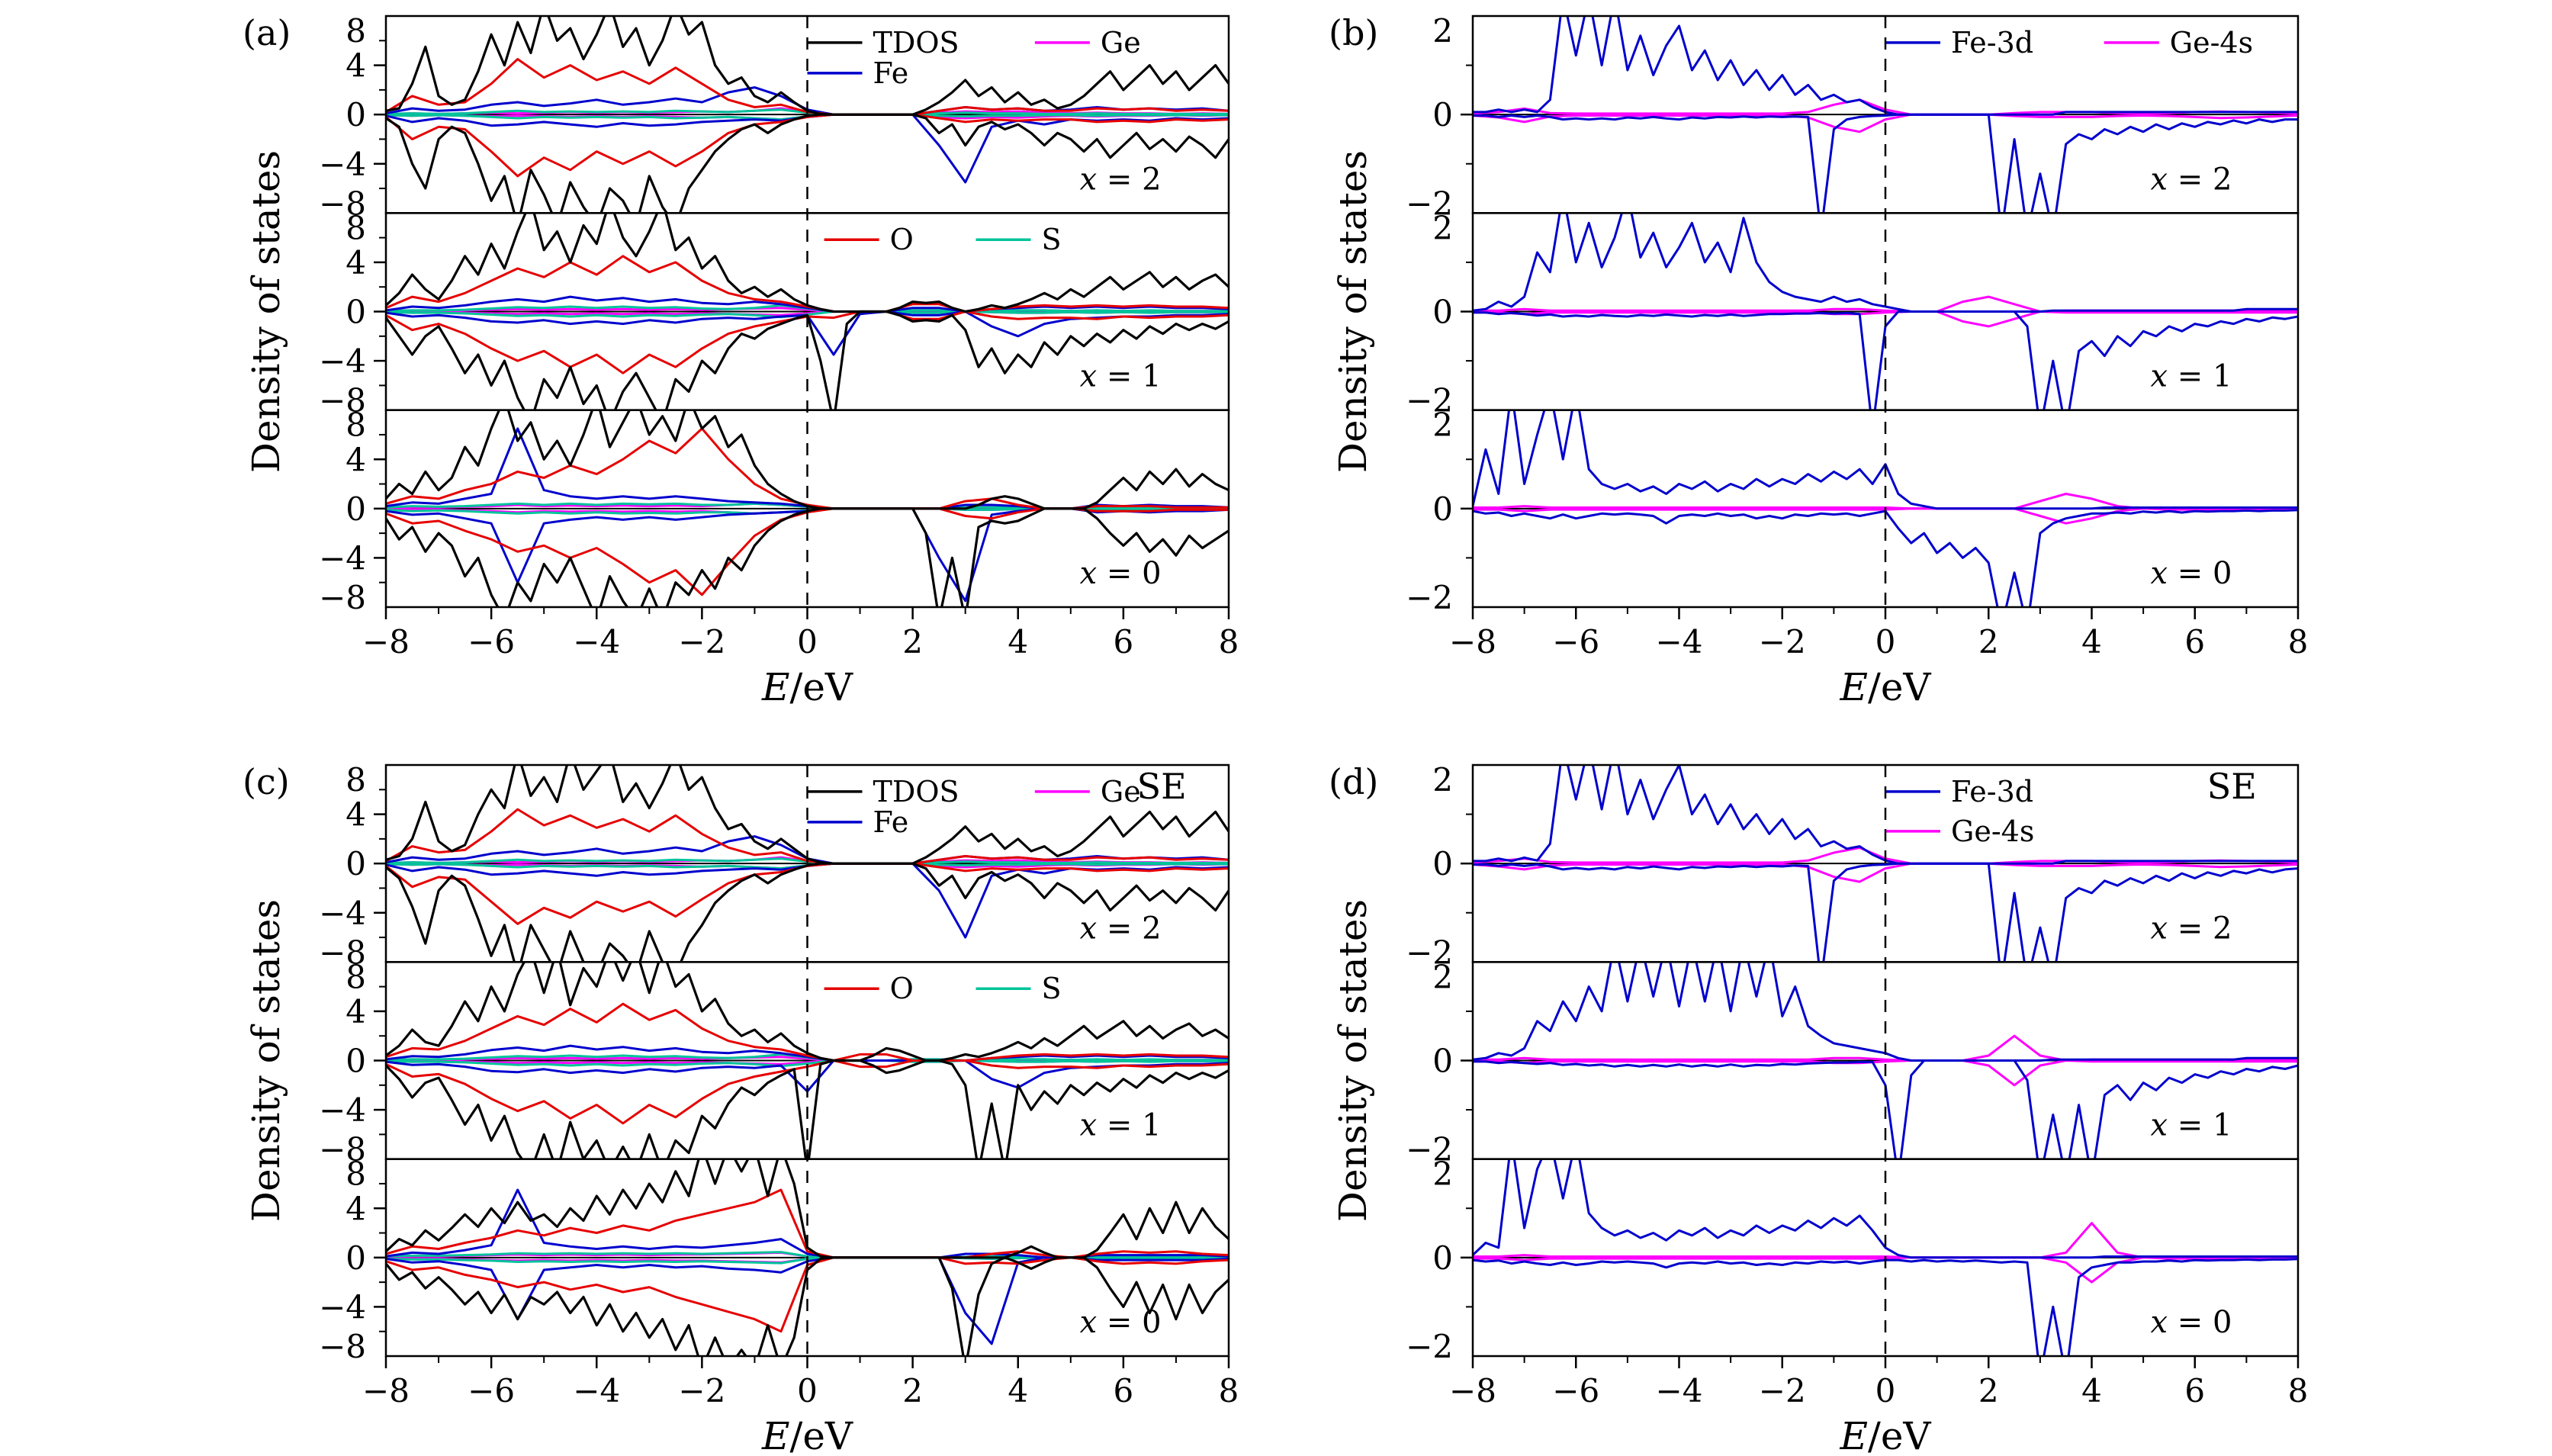 This screenshot has height=1456, width=2552. What do you see at coordinates (1121, 42) in the screenshot?
I see `legend-label-Ge: Ge` at bounding box center [1121, 42].